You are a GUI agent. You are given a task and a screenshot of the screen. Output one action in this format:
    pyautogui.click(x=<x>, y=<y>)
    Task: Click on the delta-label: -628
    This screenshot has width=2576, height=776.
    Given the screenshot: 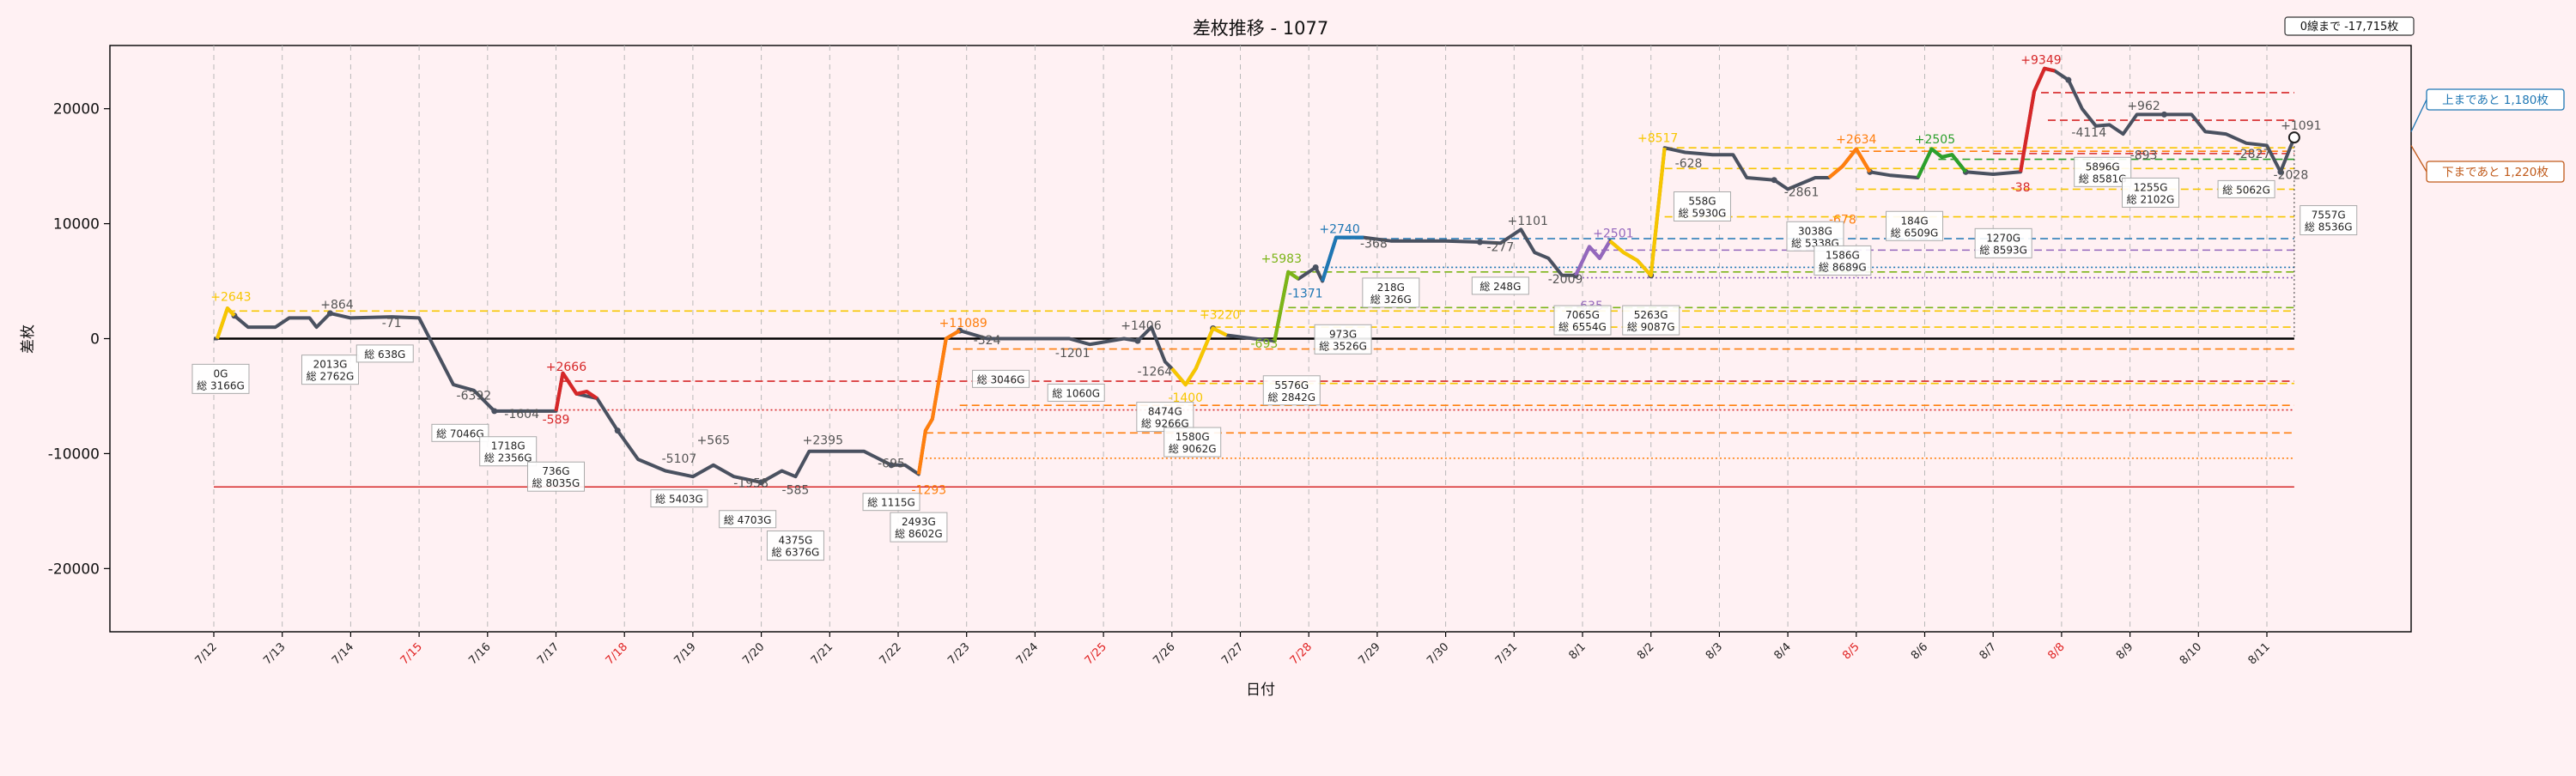 What is the action you would take?
    pyautogui.click(x=1689, y=164)
    